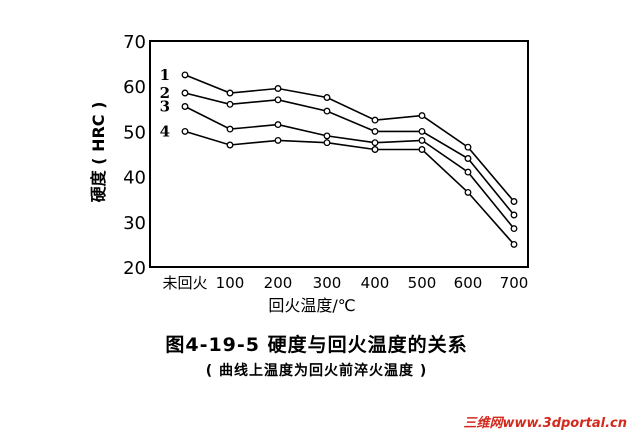 Image resolution: width=633 pixels, height=436 pixels. What do you see at coordinates (316, 345) in the screenshot?
I see `figure-title: 图4-19-5 硬度与回火温度的关系` at bounding box center [316, 345].